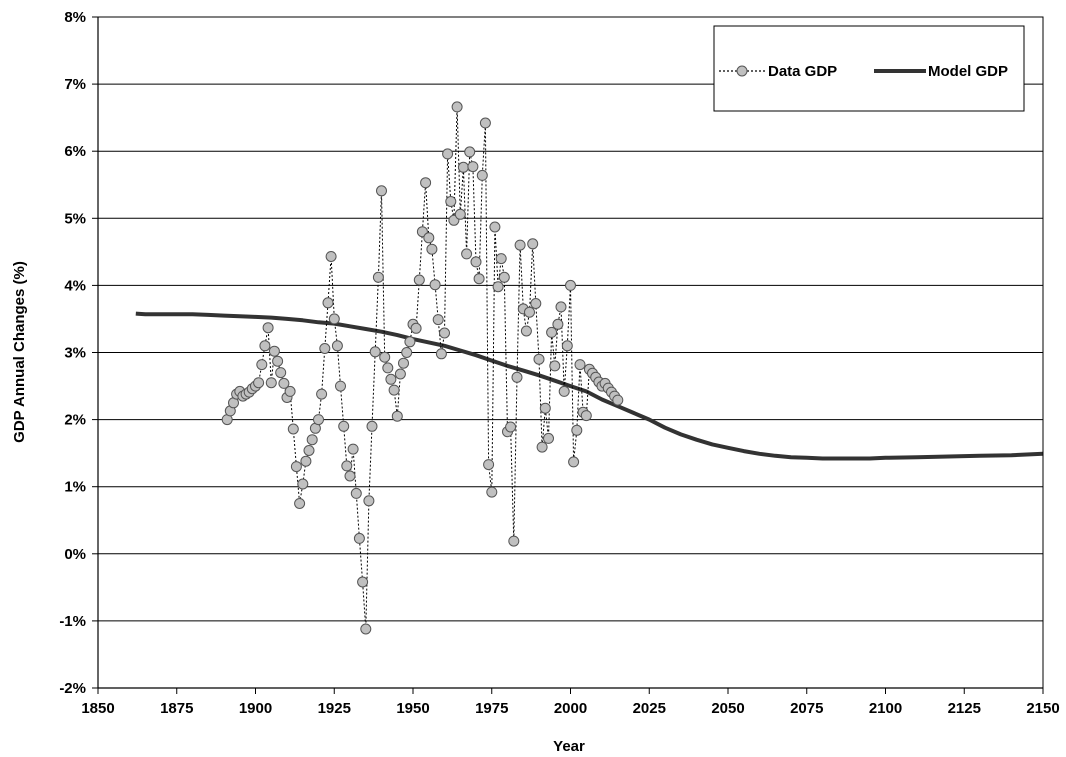 The image size is (1066, 757). What do you see at coordinates (75, 17) in the screenshot?
I see `y-tick-label: 8%` at bounding box center [75, 17].